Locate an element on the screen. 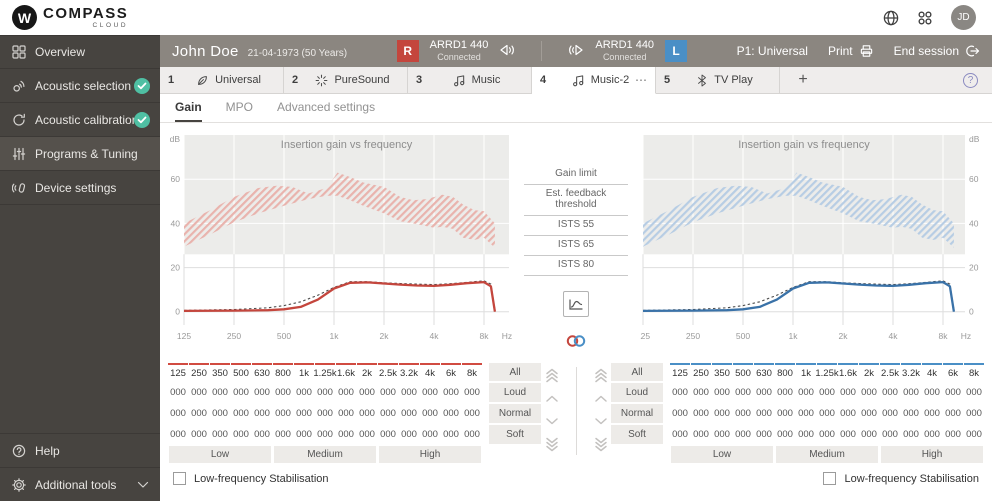  freq-column-header: 350 is located at coordinates (220, 372).